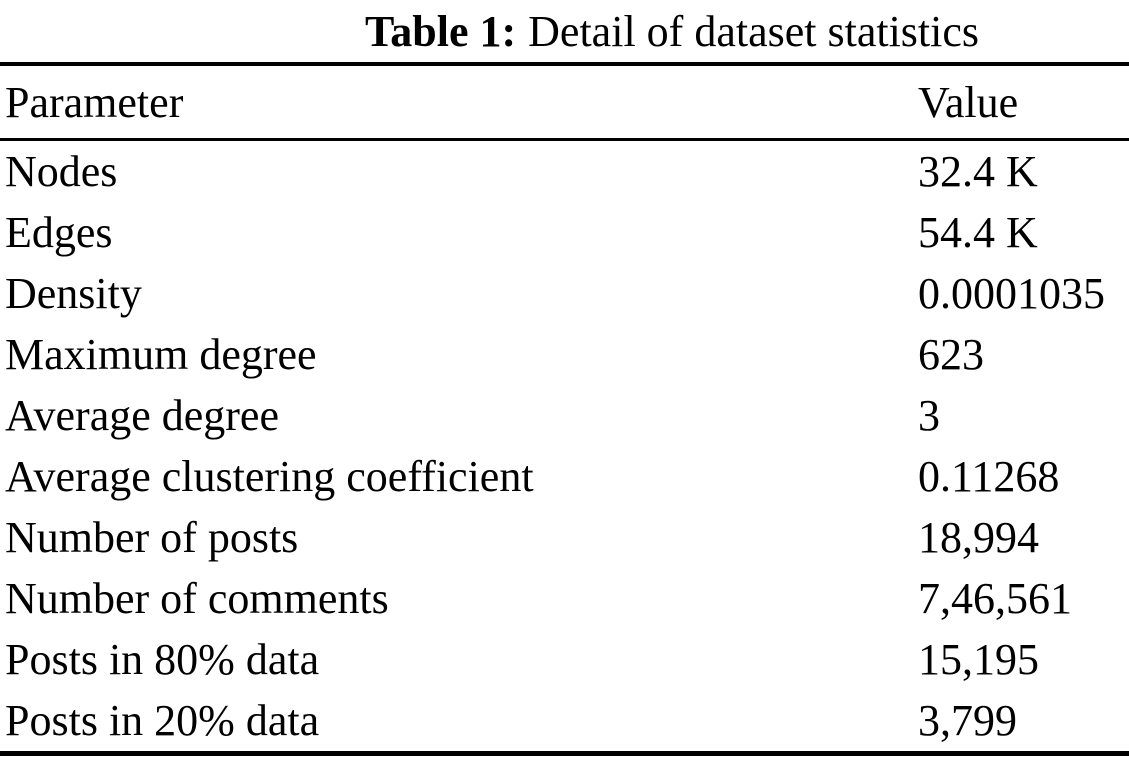 This screenshot has width=1129, height=771. Describe the element at coordinates (152, 537) in the screenshot. I see `row-parameter: Number of posts` at that location.